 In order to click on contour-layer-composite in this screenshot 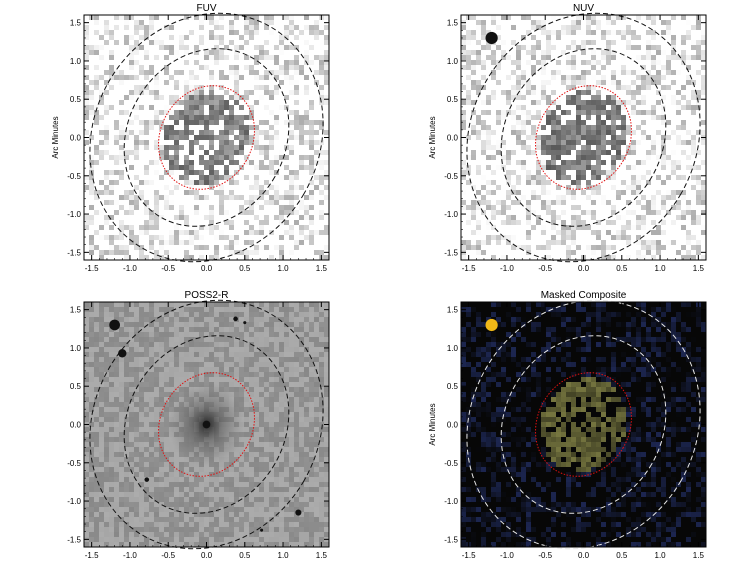, I will do `click(583, 424)`.